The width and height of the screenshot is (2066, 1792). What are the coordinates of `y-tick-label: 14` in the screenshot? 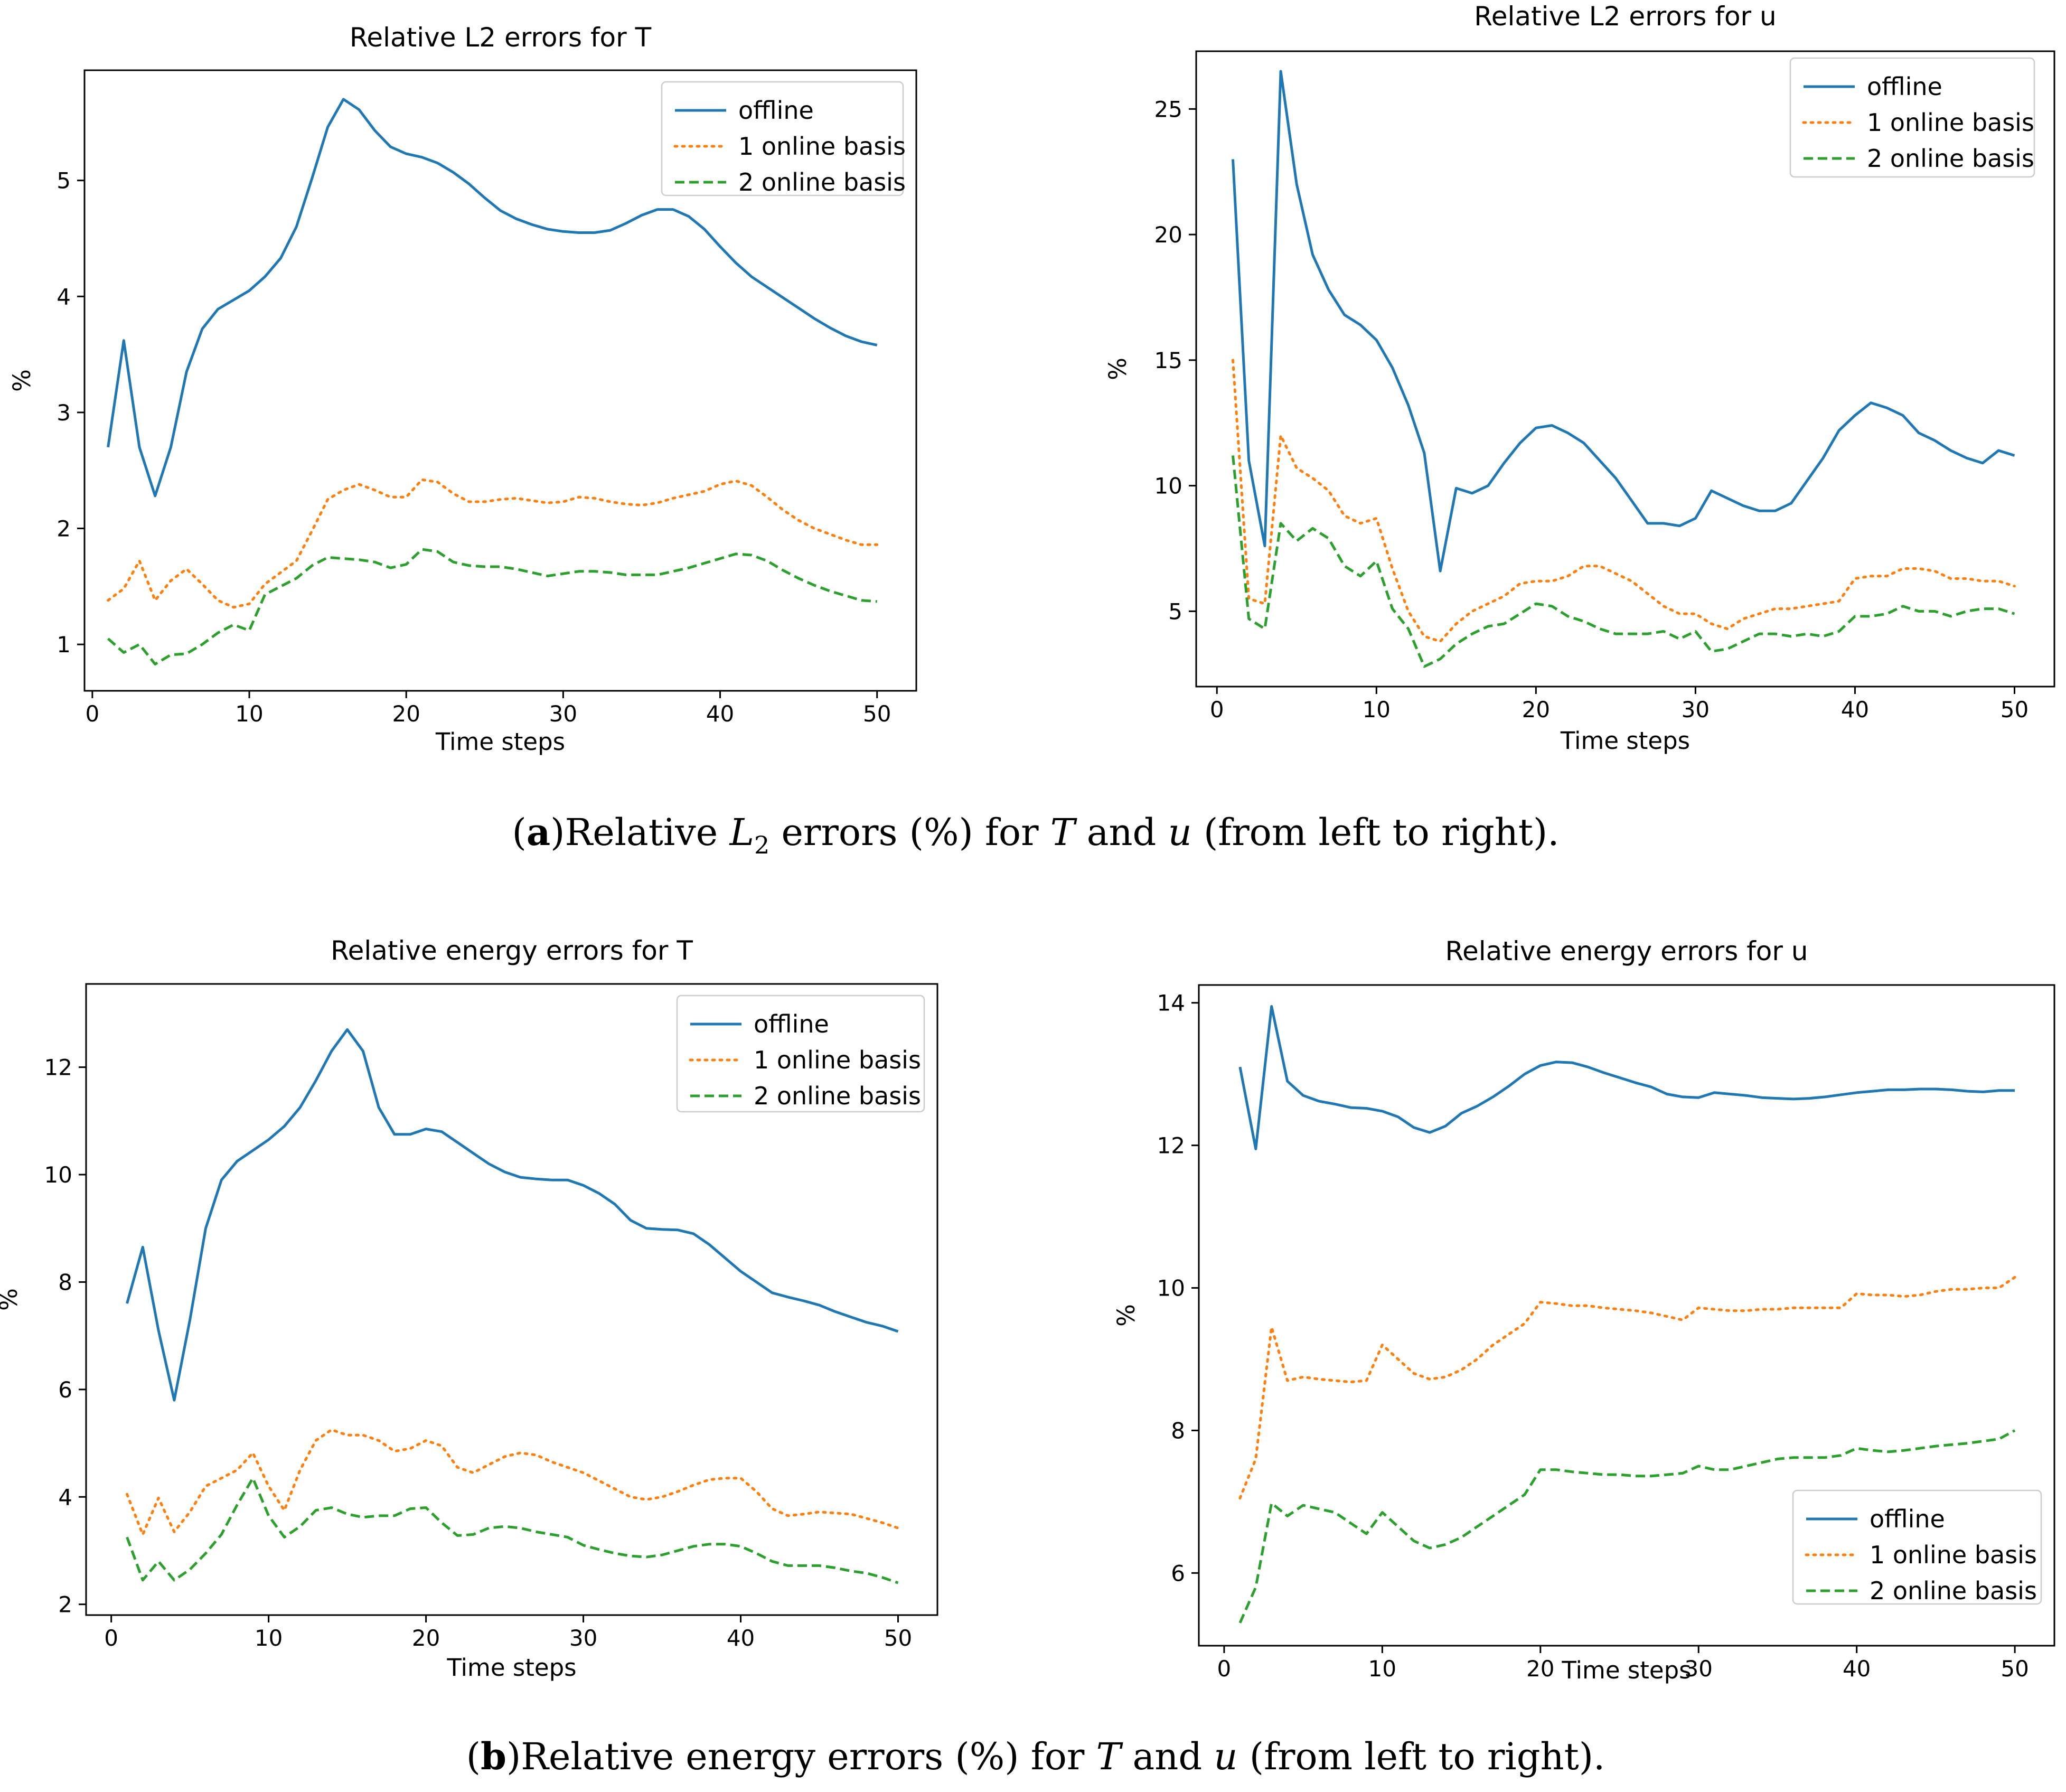 It's located at (1171, 1003).